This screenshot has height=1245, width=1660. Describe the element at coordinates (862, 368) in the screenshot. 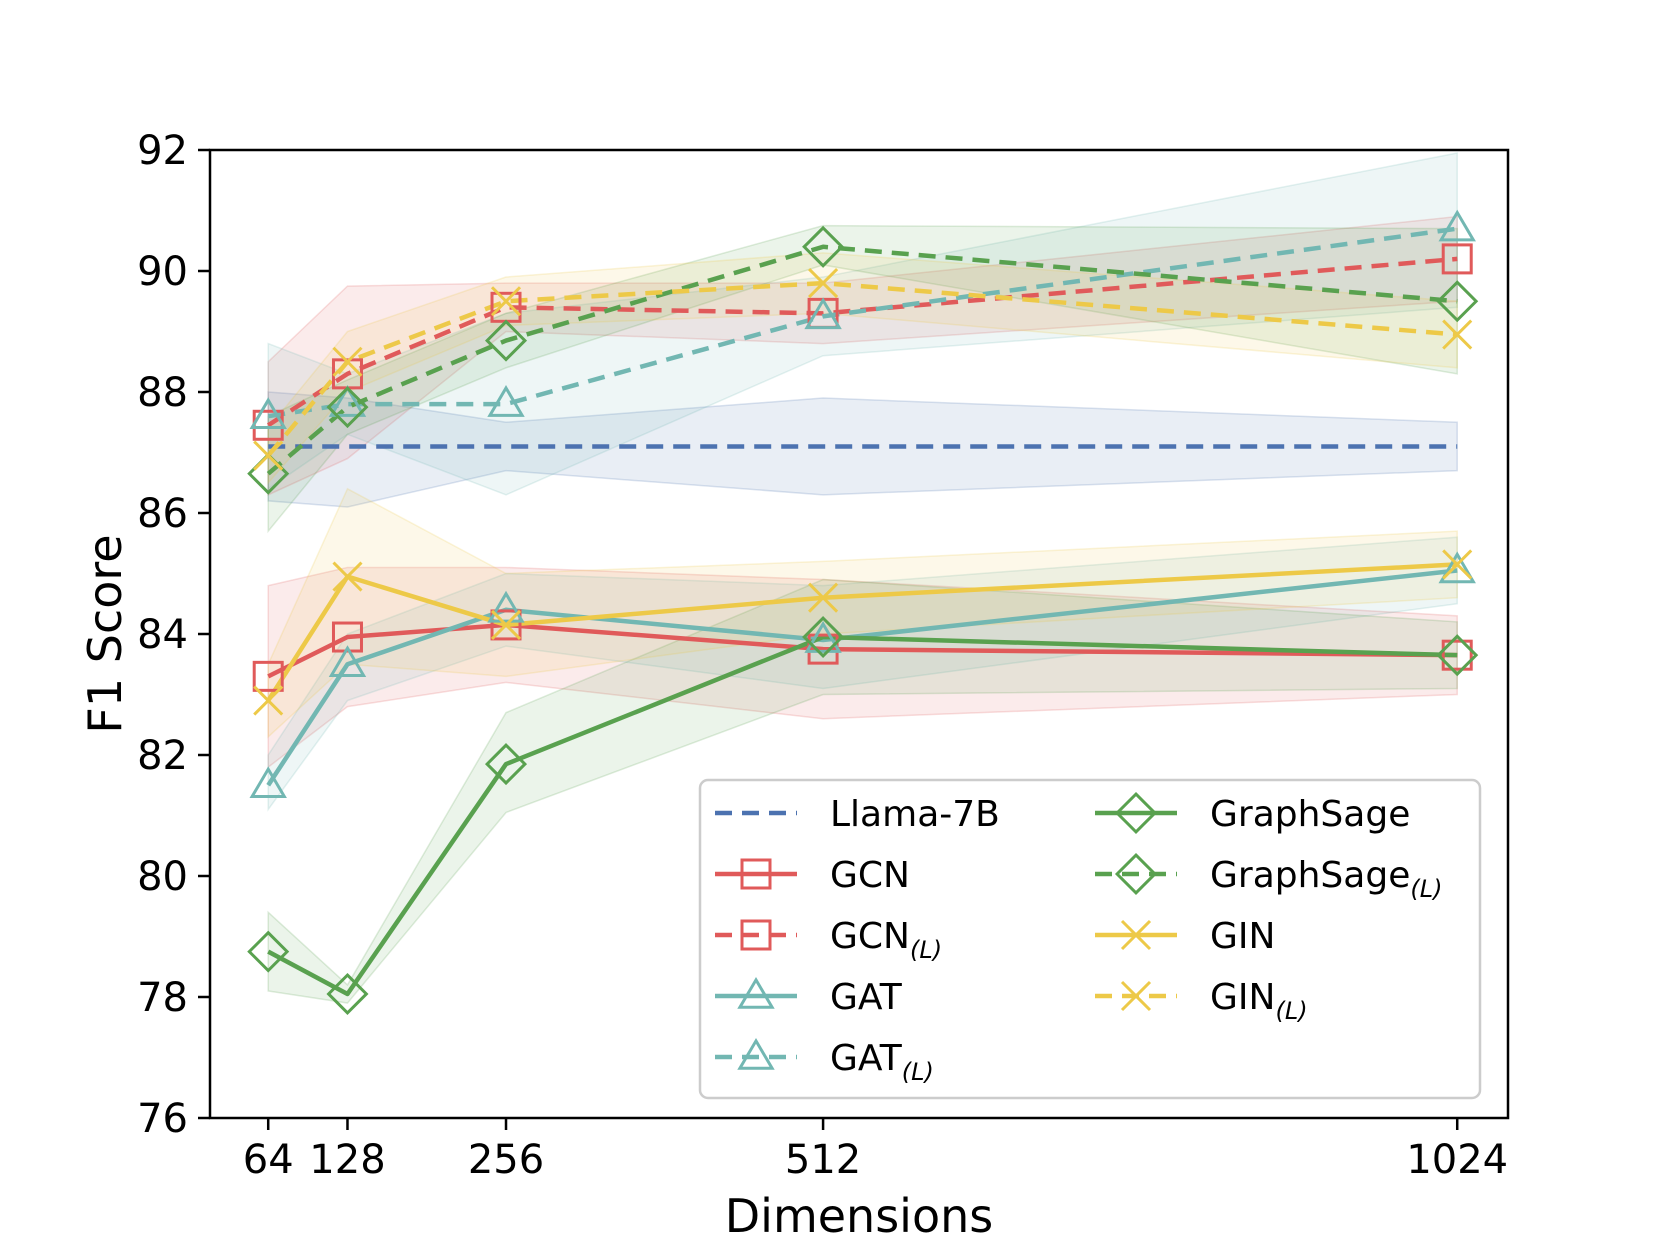

I see `line-gin_l` at that location.